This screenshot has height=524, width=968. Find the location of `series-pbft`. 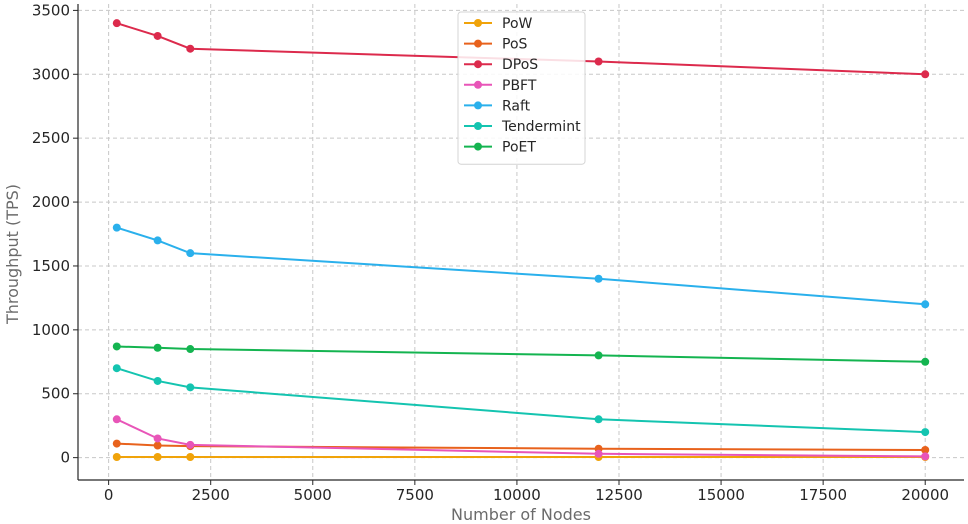

series-pbft is located at coordinates (521, 438).